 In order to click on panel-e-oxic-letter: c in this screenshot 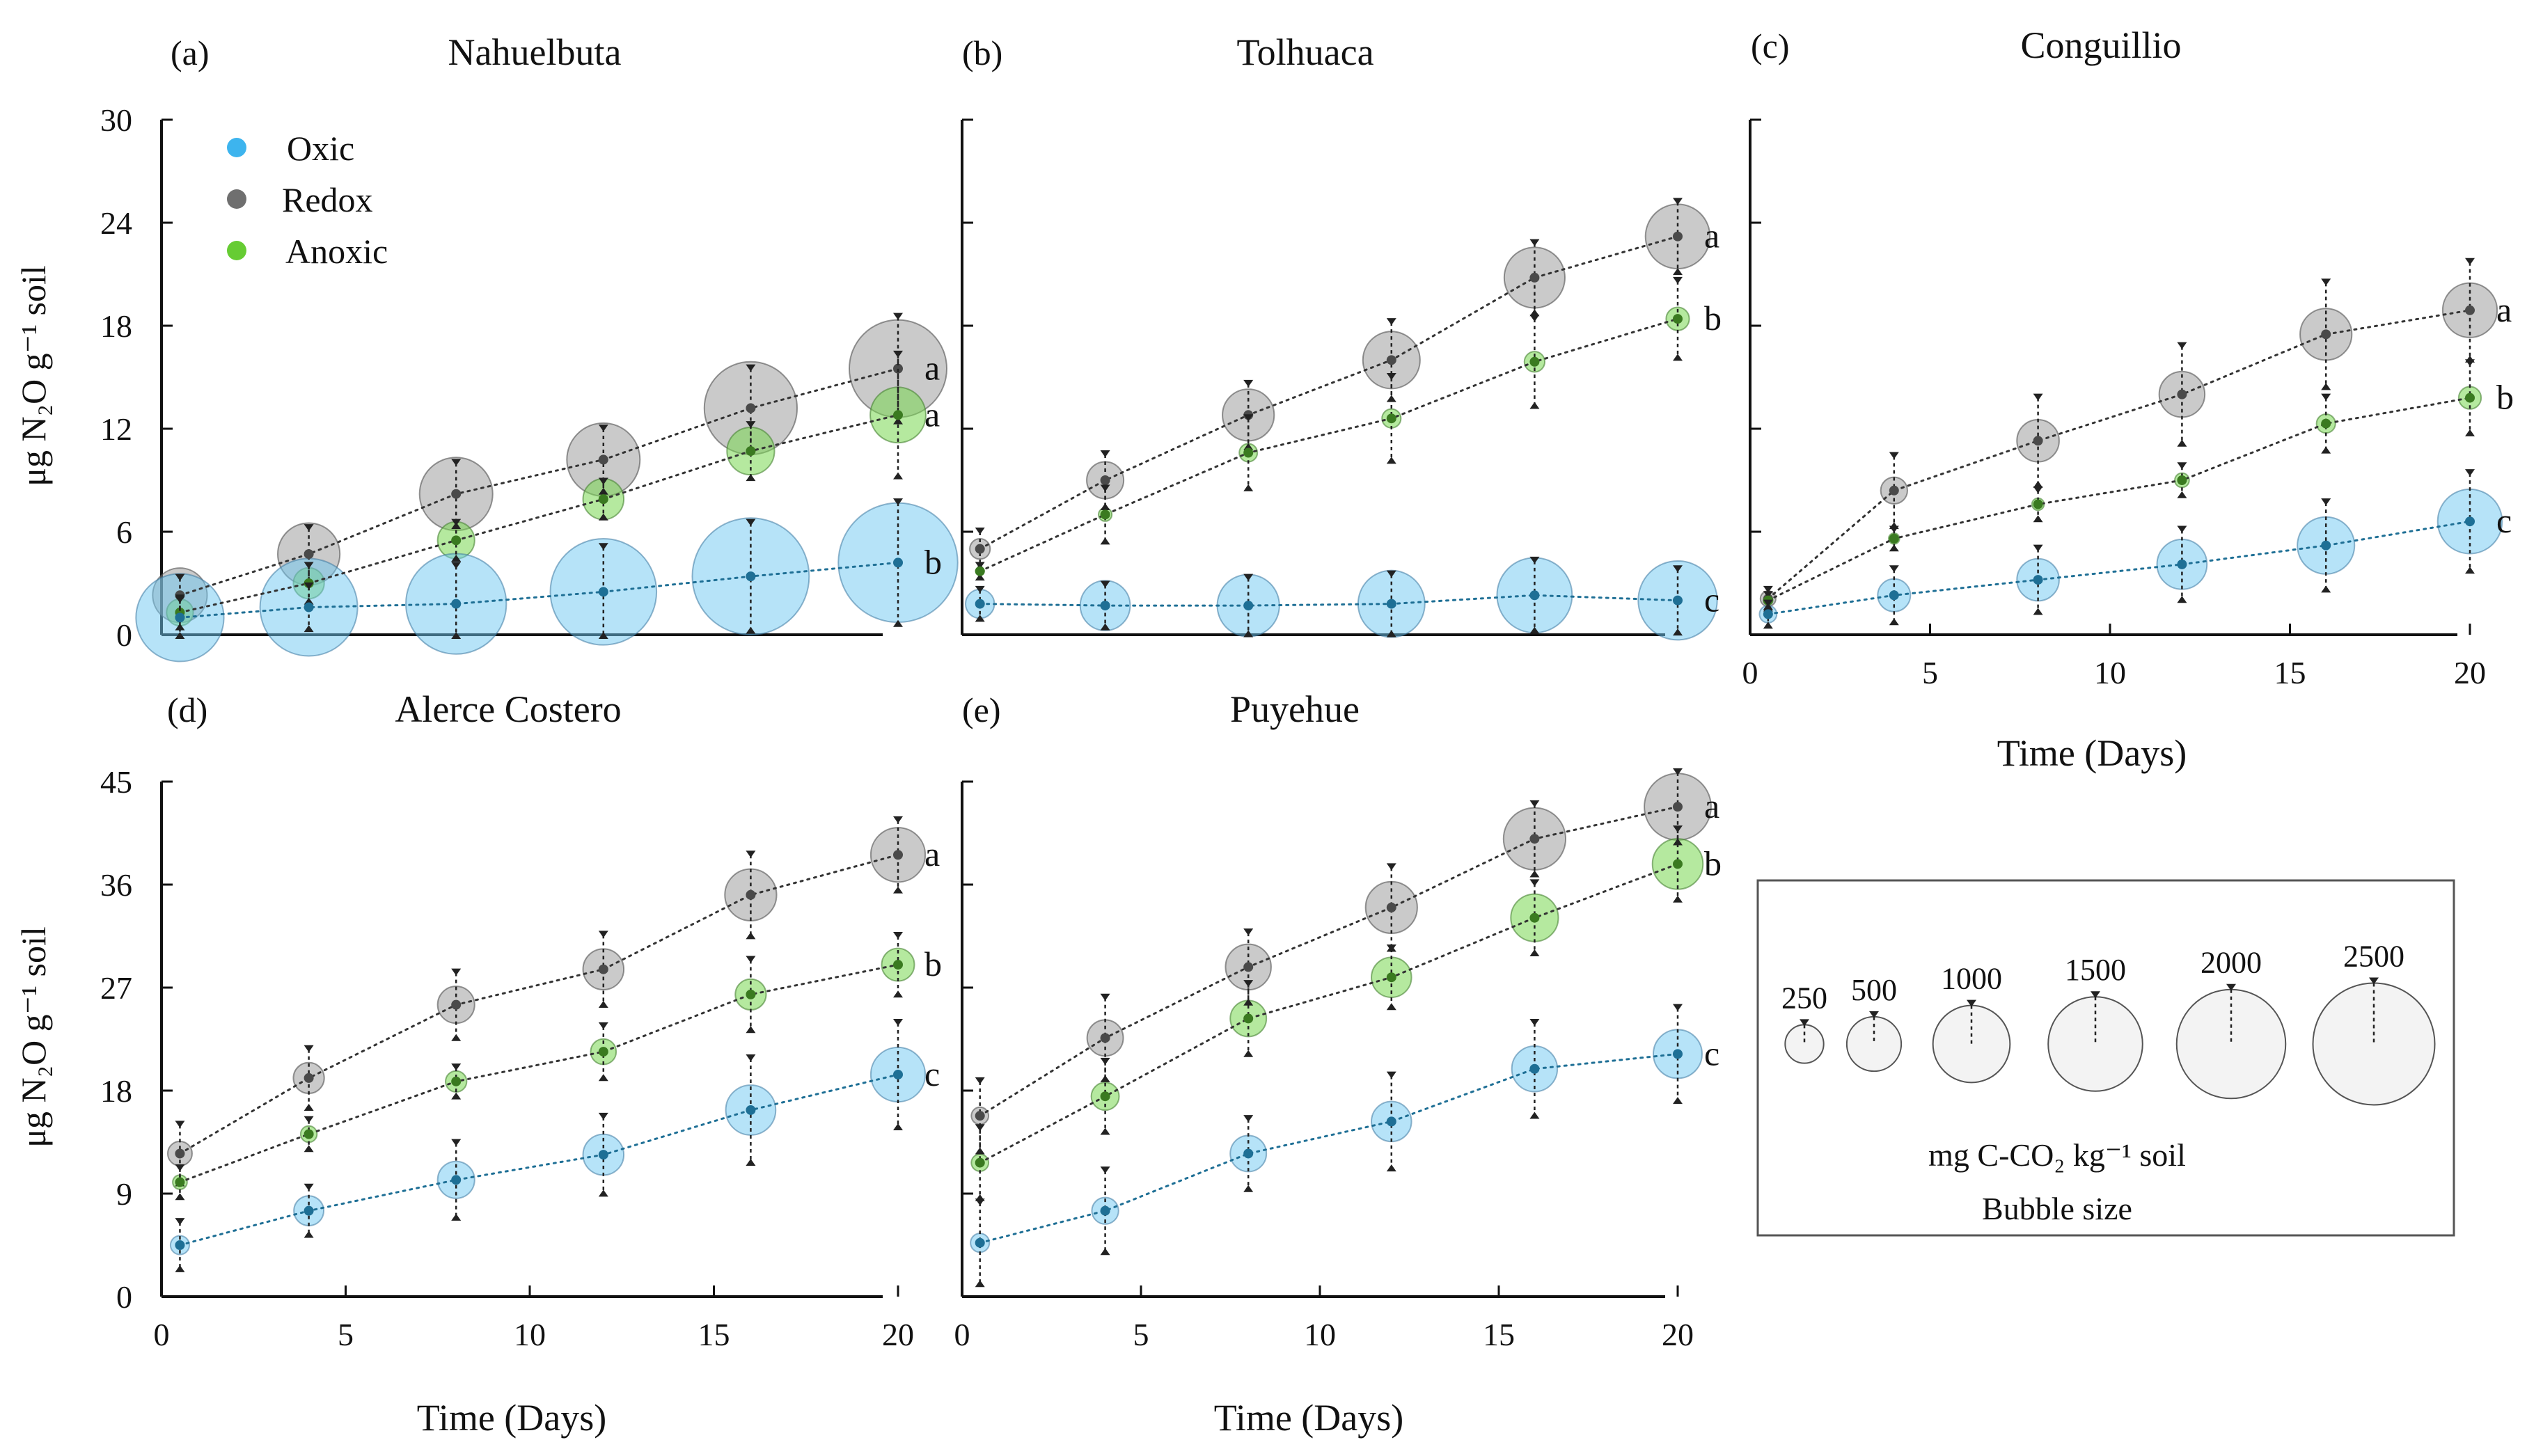, I will do `click(1711, 1053)`.